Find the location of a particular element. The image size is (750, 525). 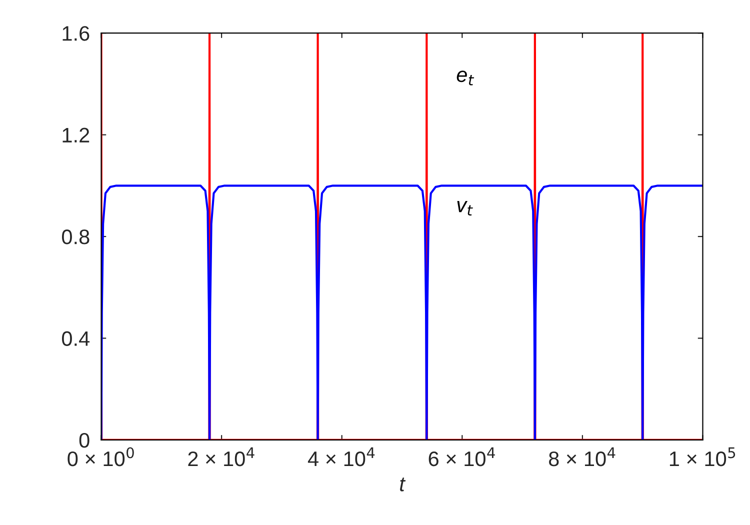

y-tick-label: 0.4 is located at coordinates (76, 338).